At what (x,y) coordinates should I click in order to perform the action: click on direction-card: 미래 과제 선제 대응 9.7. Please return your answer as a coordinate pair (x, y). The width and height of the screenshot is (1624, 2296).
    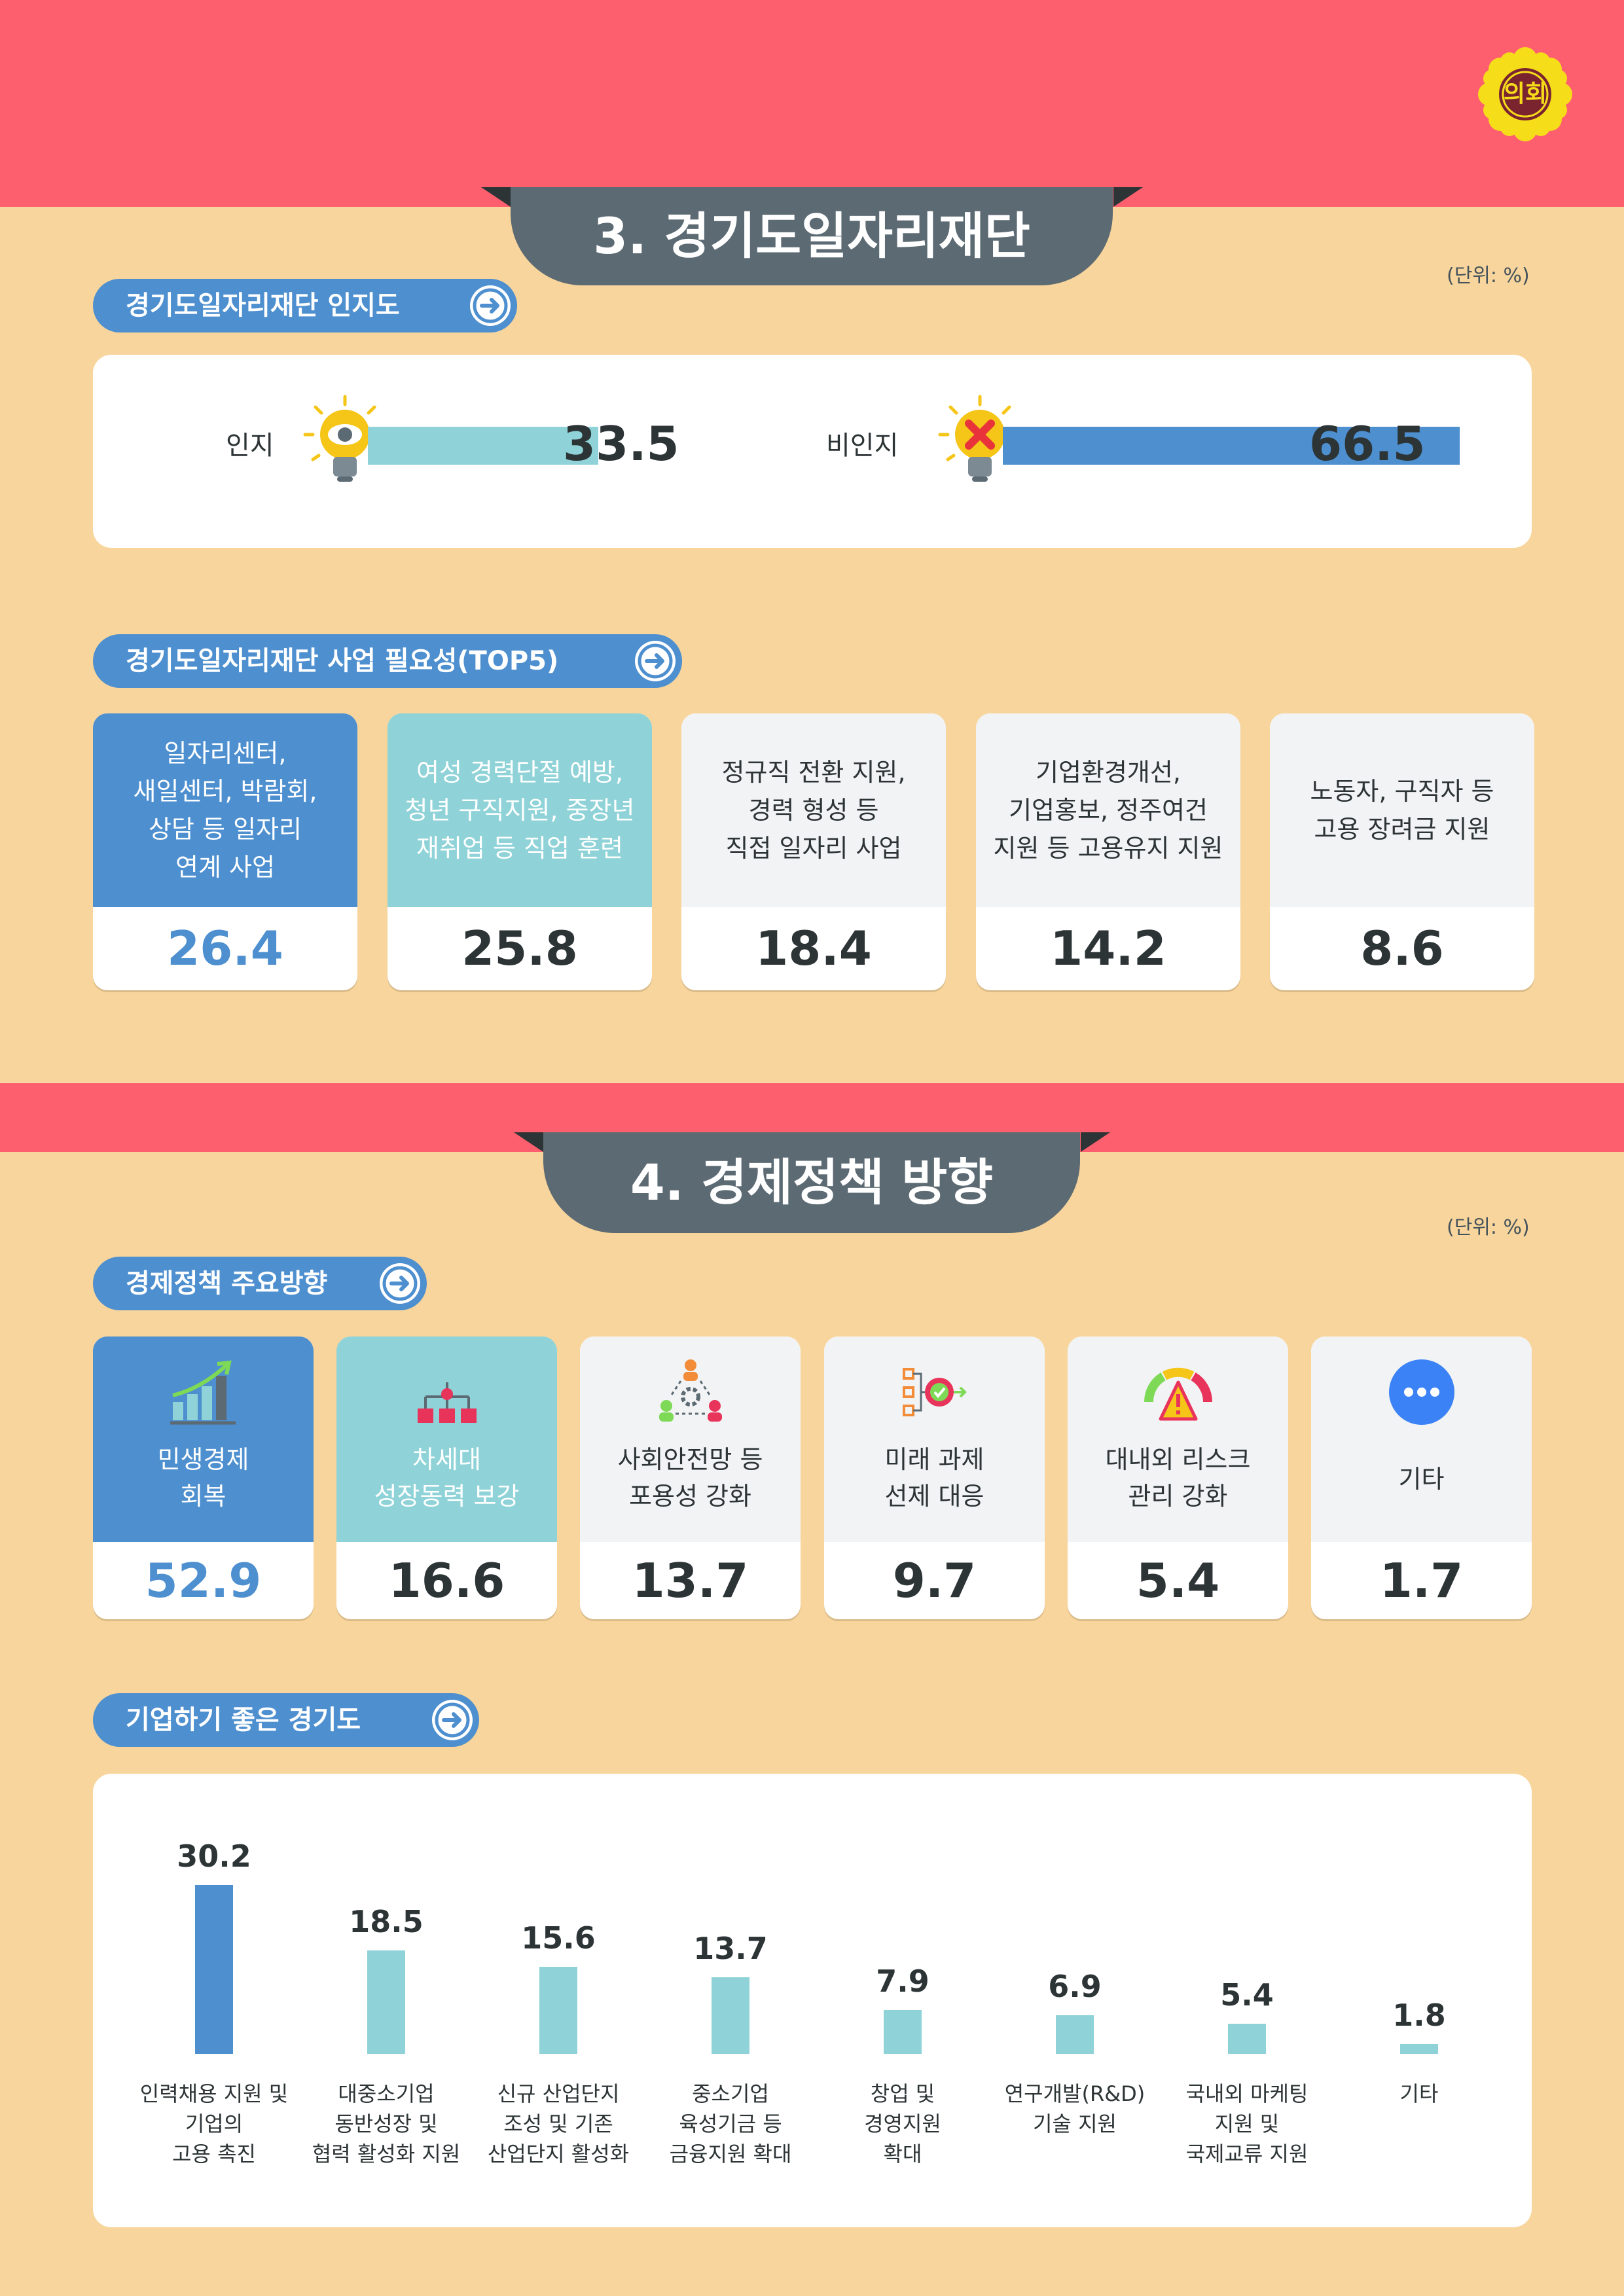
    Looking at the image, I should click on (934, 1477).